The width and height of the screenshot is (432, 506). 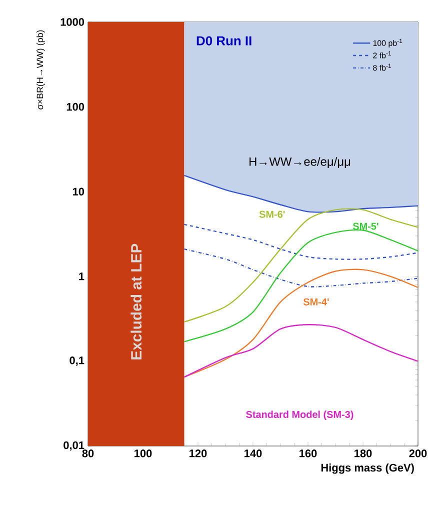 What do you see at coordinates (75, 106) in the screenshot?
I see `y-tick-label: 100` at bounding box center [75, 106].